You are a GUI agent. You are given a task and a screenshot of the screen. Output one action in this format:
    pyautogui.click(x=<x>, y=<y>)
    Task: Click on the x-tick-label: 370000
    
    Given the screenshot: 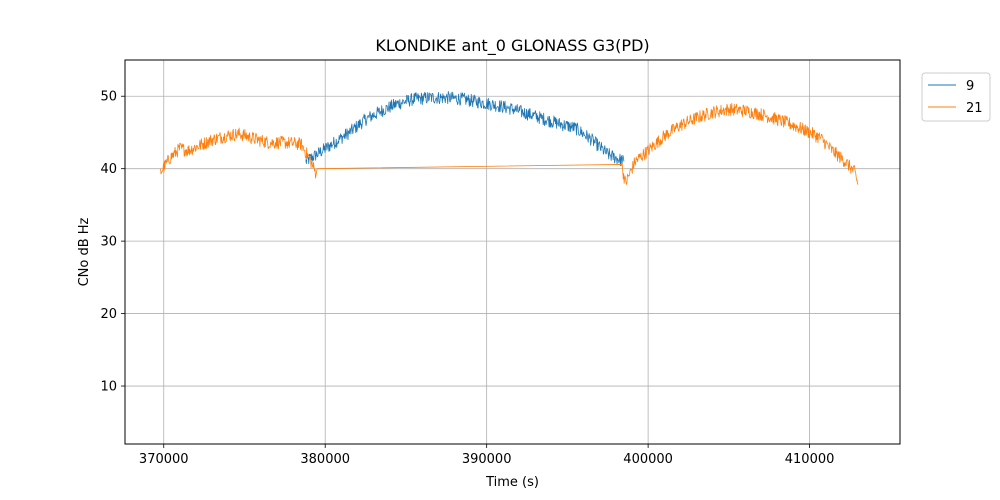 What is the action you would take?
    pyautogui.click(x=164, y=459)
    